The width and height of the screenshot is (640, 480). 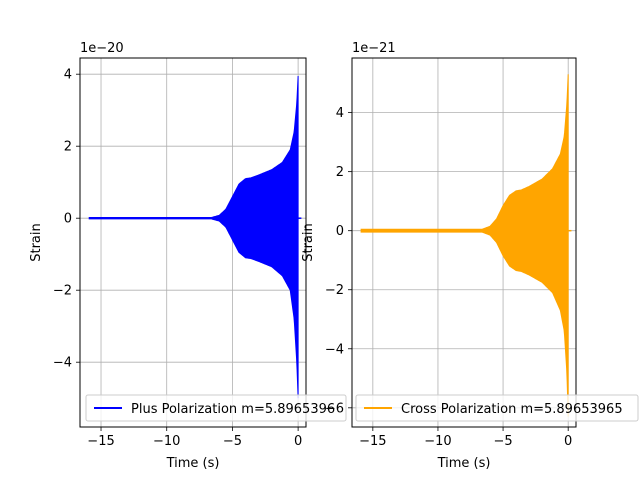 I want to click on y-tick-label: −6, so click(x=334, y=408).